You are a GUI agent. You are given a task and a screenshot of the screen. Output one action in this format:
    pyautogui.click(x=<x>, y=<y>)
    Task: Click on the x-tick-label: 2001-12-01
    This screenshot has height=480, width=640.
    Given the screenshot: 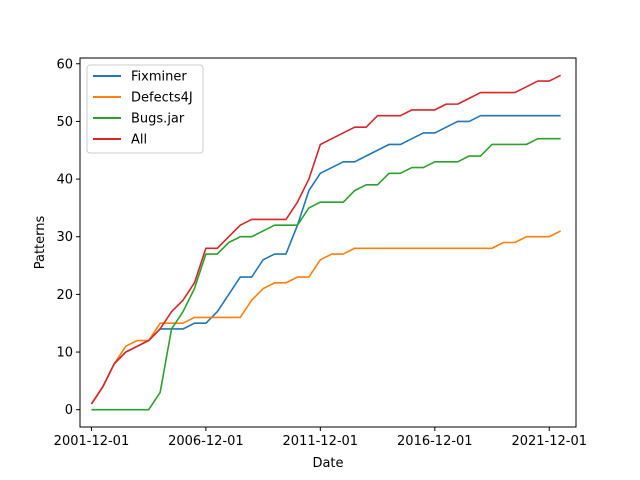 What is the action you would take?
    pyautogui.click(x=92, y=441)
    